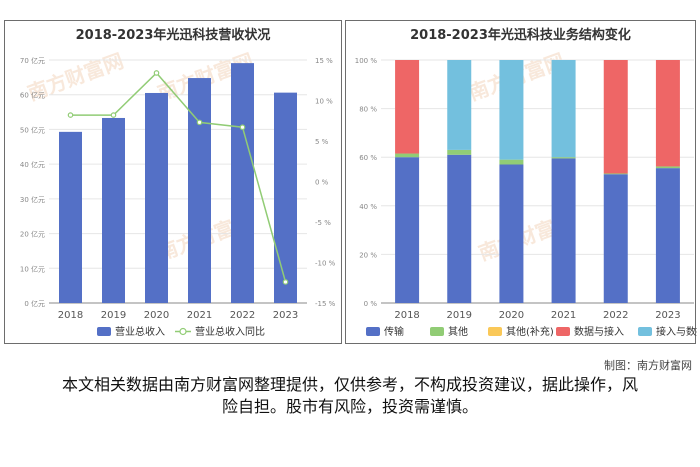 The image size is (700, 467). What do you see at coordinates (322, 183) in the screenshot?
I see `y-axis-right-tick: 0 %` at bounding box center [322, 183].